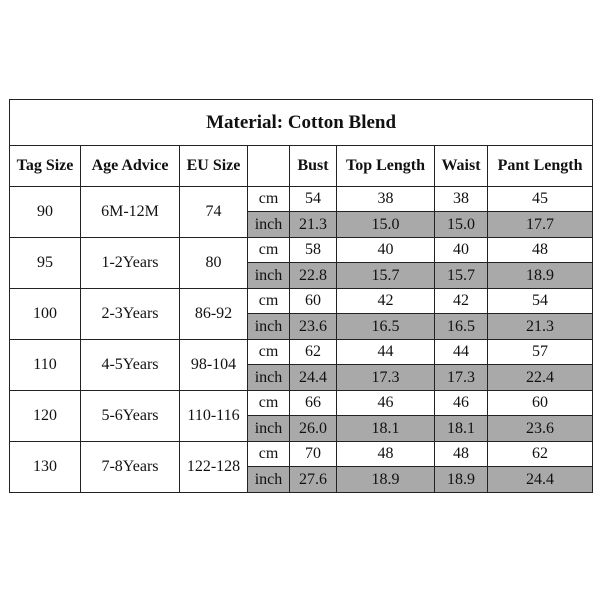  What do you see at coordinates (540, 403) in the screenshot?
I see `pant-length-cm-cell: 60` at bounding box center [540, 403].